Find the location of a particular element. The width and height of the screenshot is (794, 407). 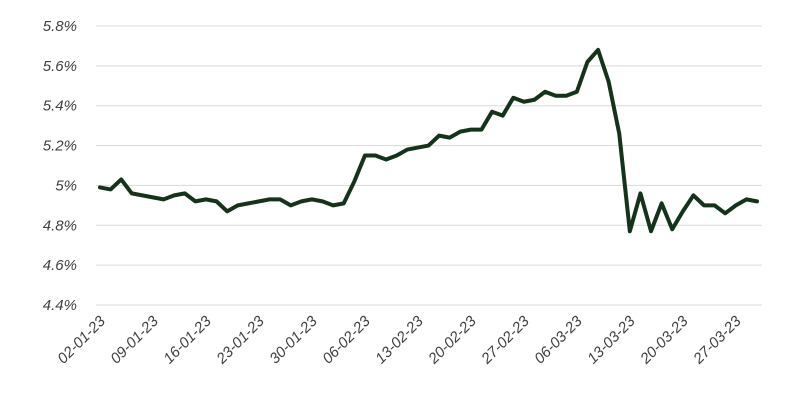

x-tick-label: 06-02-23 is located at coordinates (346, 339).